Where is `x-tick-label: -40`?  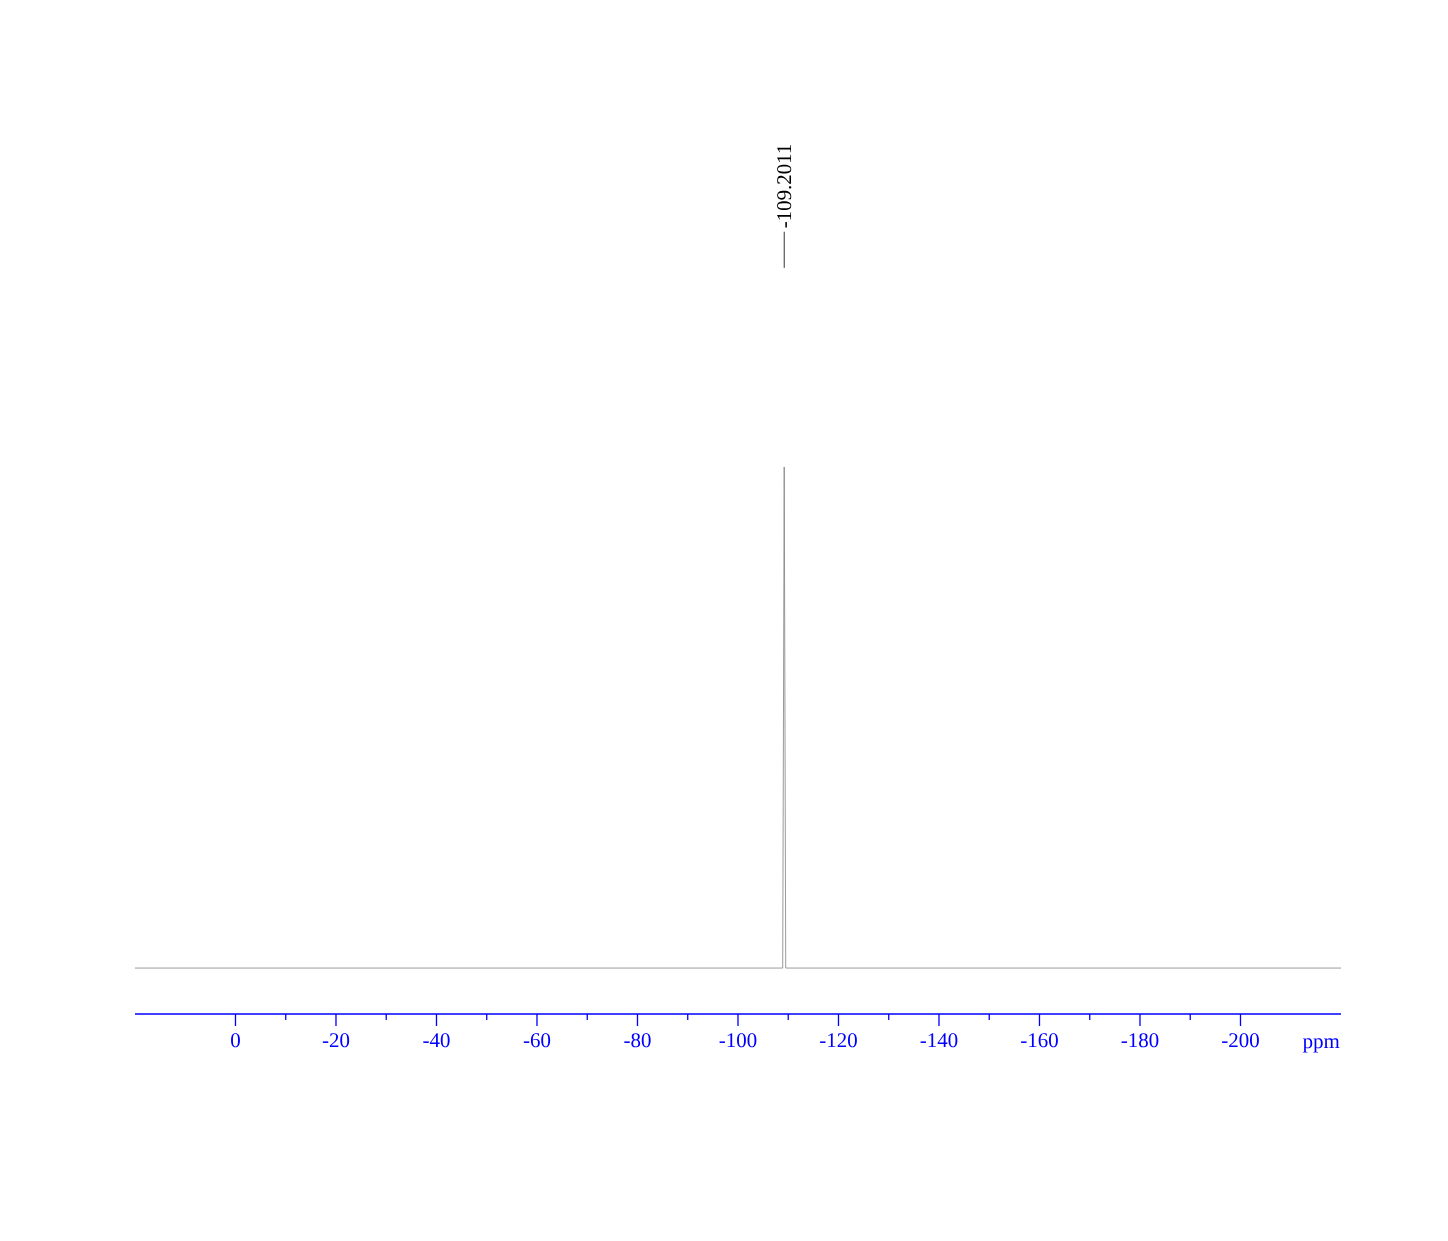
x-tick-label: -40 is located at coordinates (436, 1040).